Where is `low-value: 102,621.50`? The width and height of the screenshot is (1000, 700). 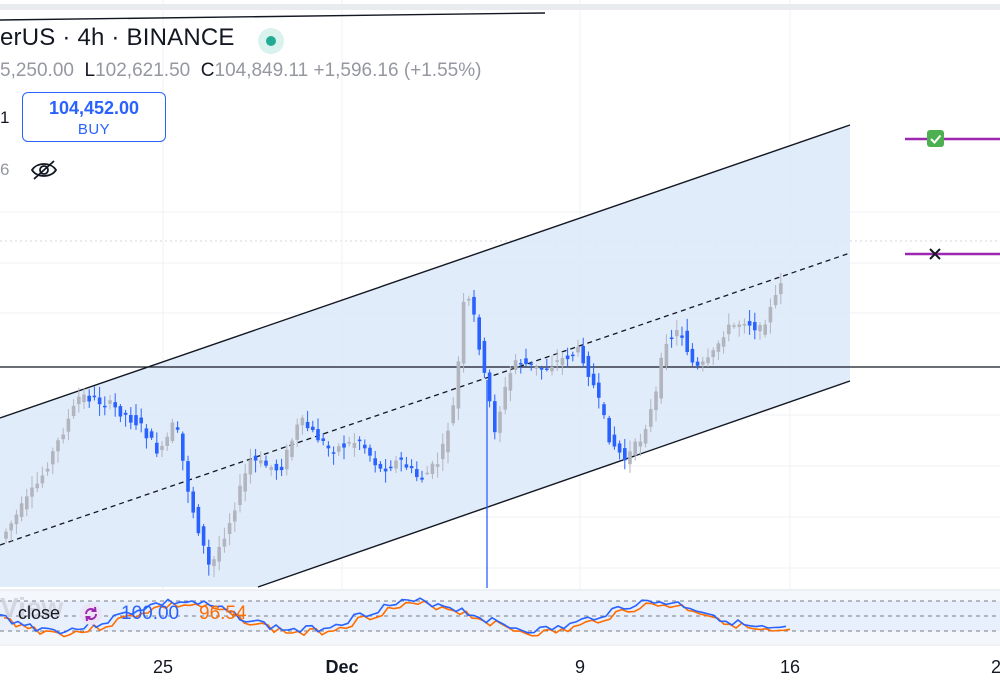
low-value: 102,621.50 is located at coordinates (143, 70).